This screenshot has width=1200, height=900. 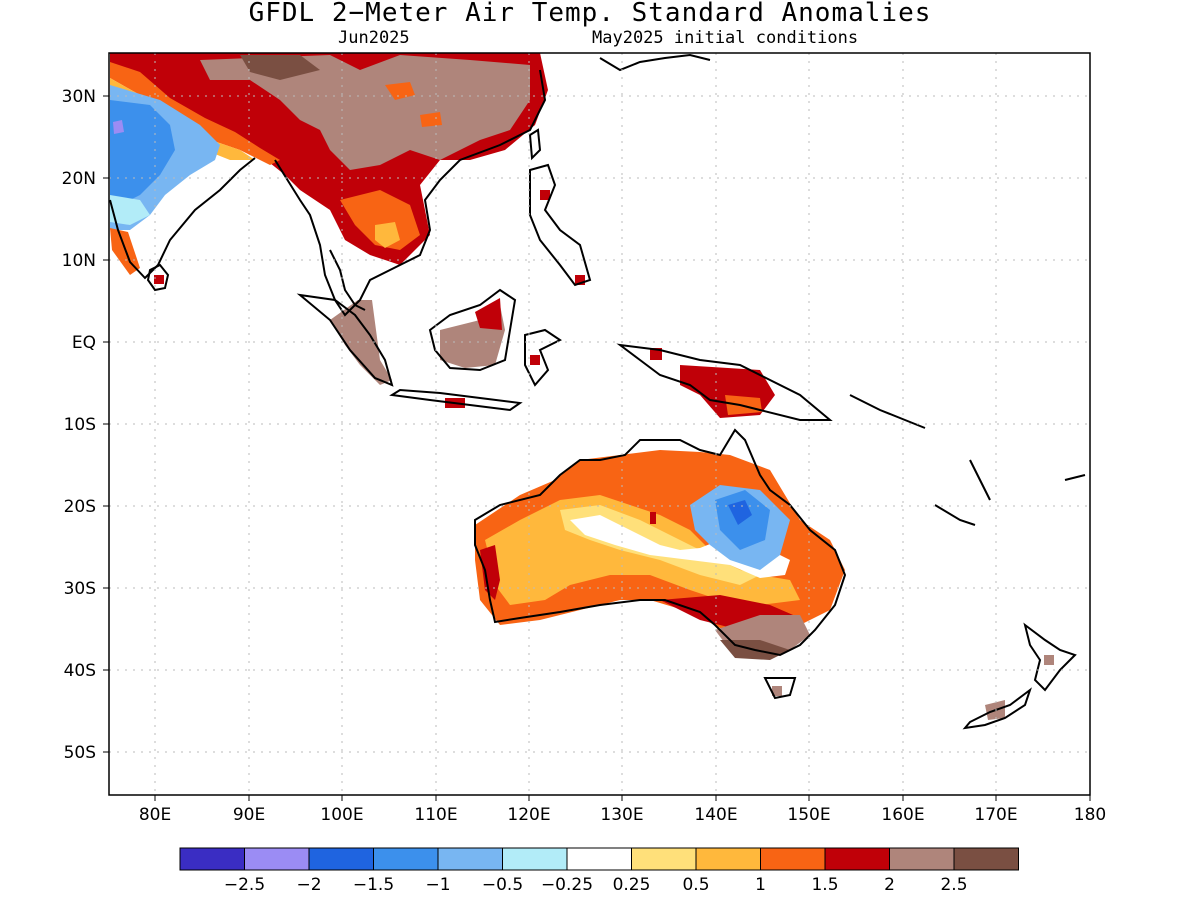 I want to click on philippines-coastline, so click(x=560, y=225).